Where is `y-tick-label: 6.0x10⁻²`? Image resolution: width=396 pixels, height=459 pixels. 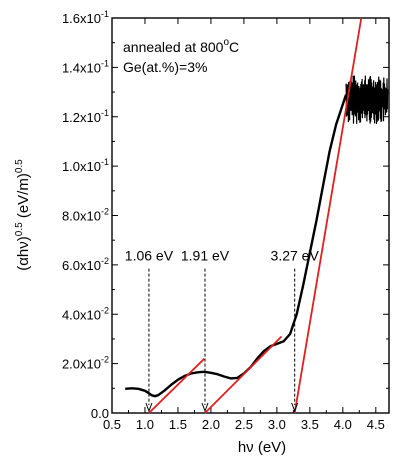 y-tick-label: 6.0x10⁻² is located at coordinates (85, 264).